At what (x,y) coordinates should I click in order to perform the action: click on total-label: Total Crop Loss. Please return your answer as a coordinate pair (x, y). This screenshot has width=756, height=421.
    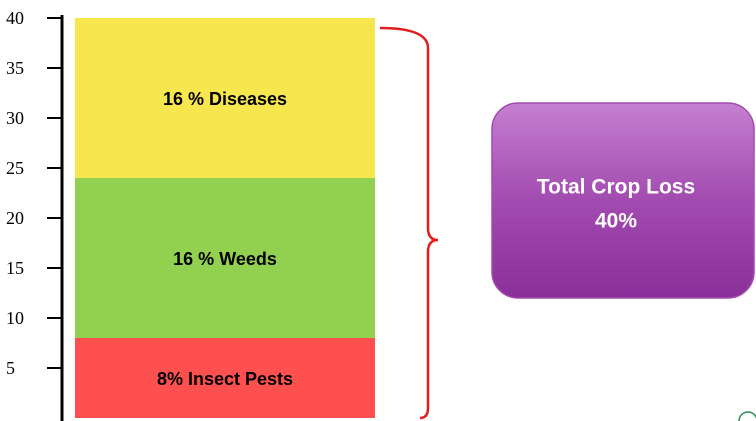
    Looking at the image, I should click on (616, 187).